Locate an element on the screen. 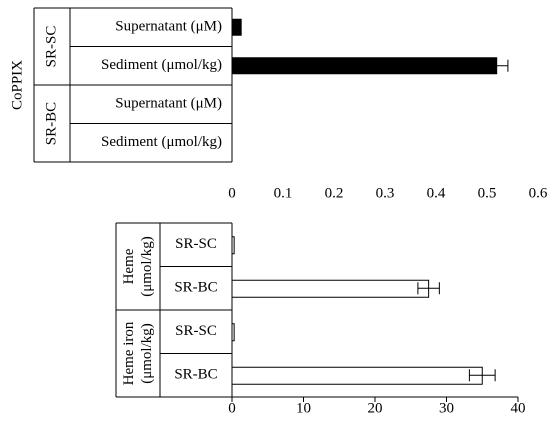 The width and height of the screenshot is (550, 429). group-label-line: Heme iron is located at coordinates (129, 353).